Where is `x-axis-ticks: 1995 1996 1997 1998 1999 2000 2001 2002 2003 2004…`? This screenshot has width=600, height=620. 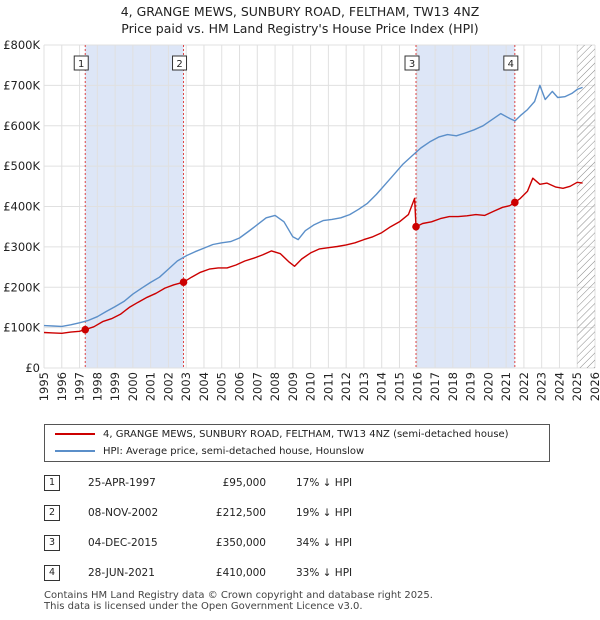 x-axis-ticks: 1995 1996 1997 1998 1999 2000 2001 2002 2003 2004… is located at coordinates (318, 386).